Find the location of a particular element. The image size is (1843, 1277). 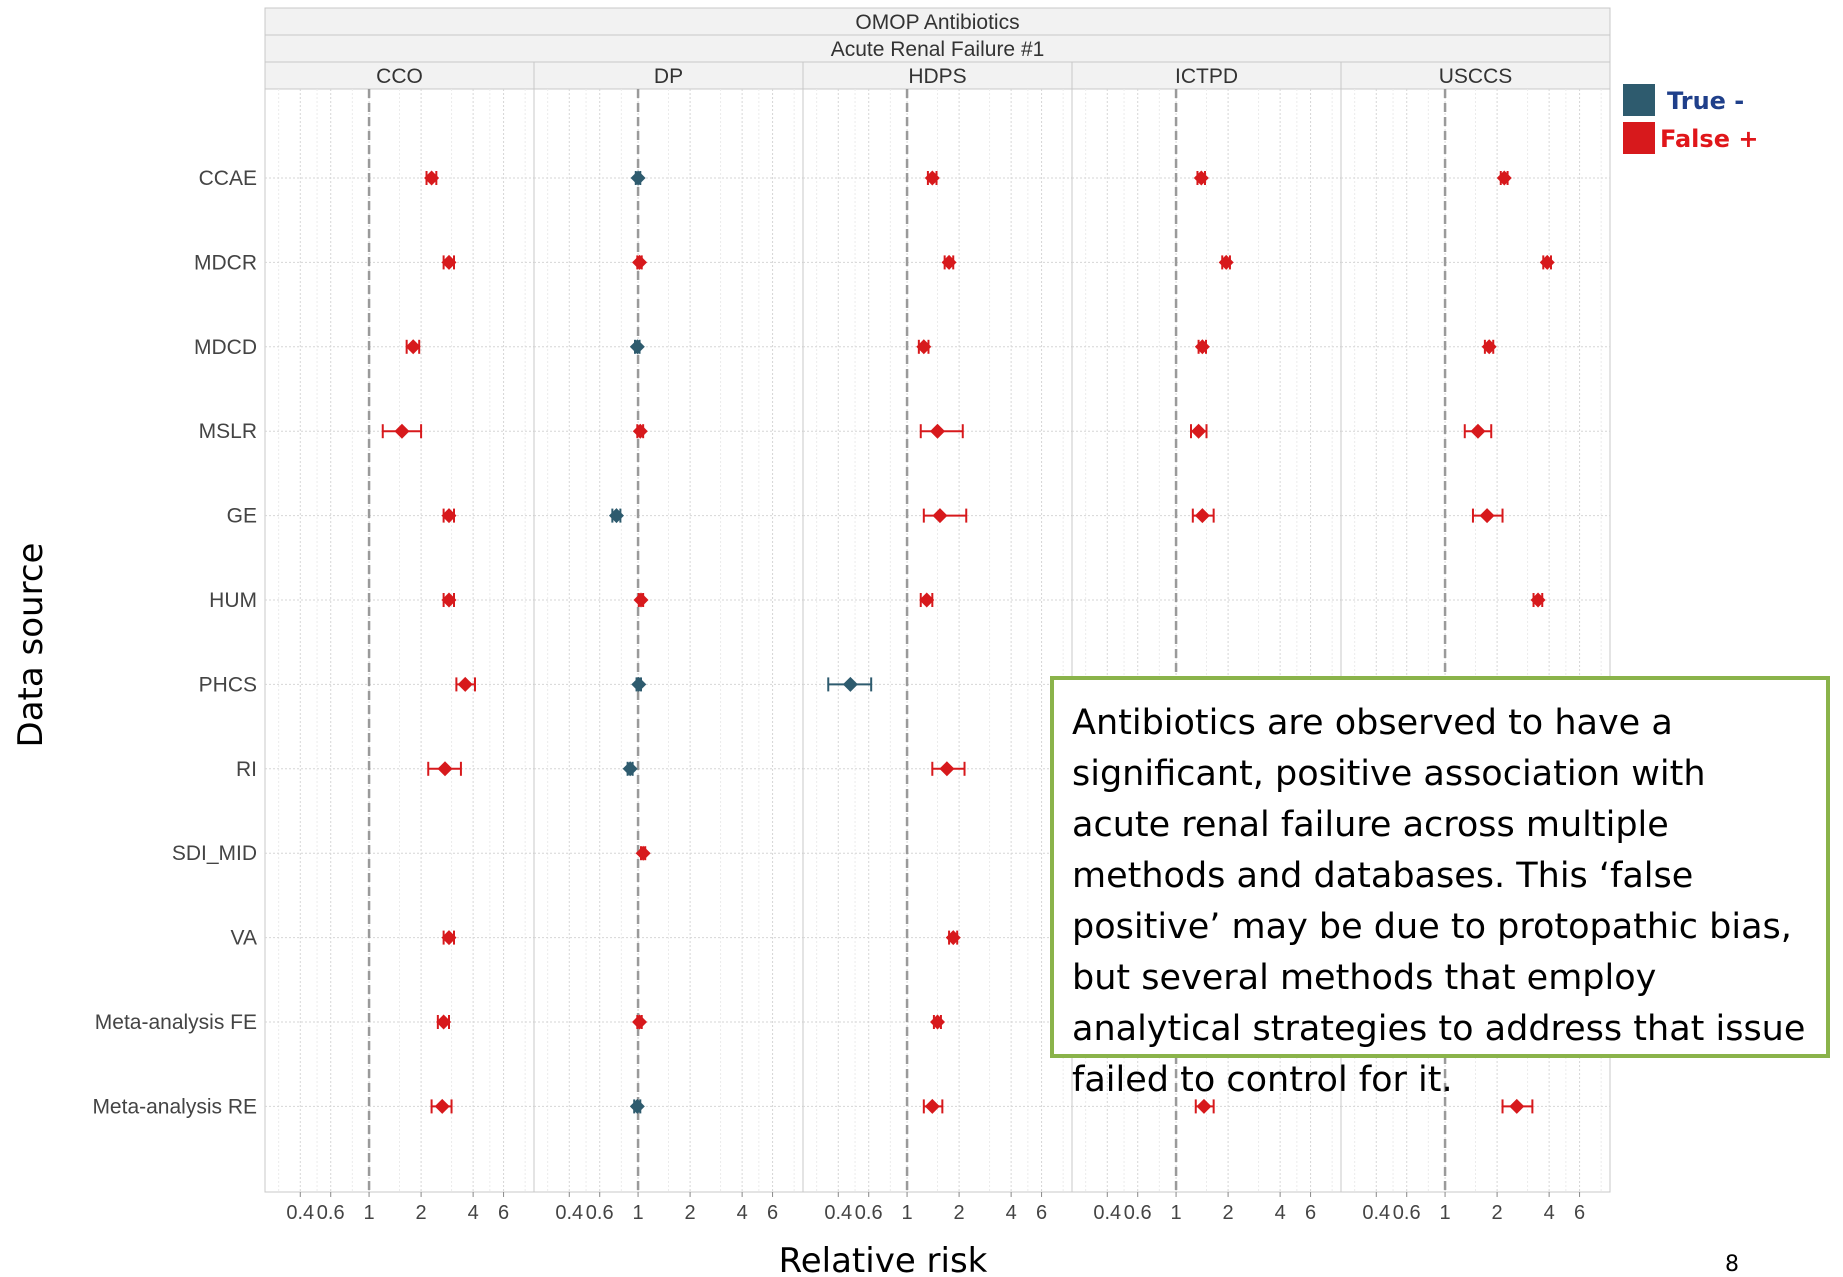

point-hdps-mdcd is located at coordinates (924, 347).